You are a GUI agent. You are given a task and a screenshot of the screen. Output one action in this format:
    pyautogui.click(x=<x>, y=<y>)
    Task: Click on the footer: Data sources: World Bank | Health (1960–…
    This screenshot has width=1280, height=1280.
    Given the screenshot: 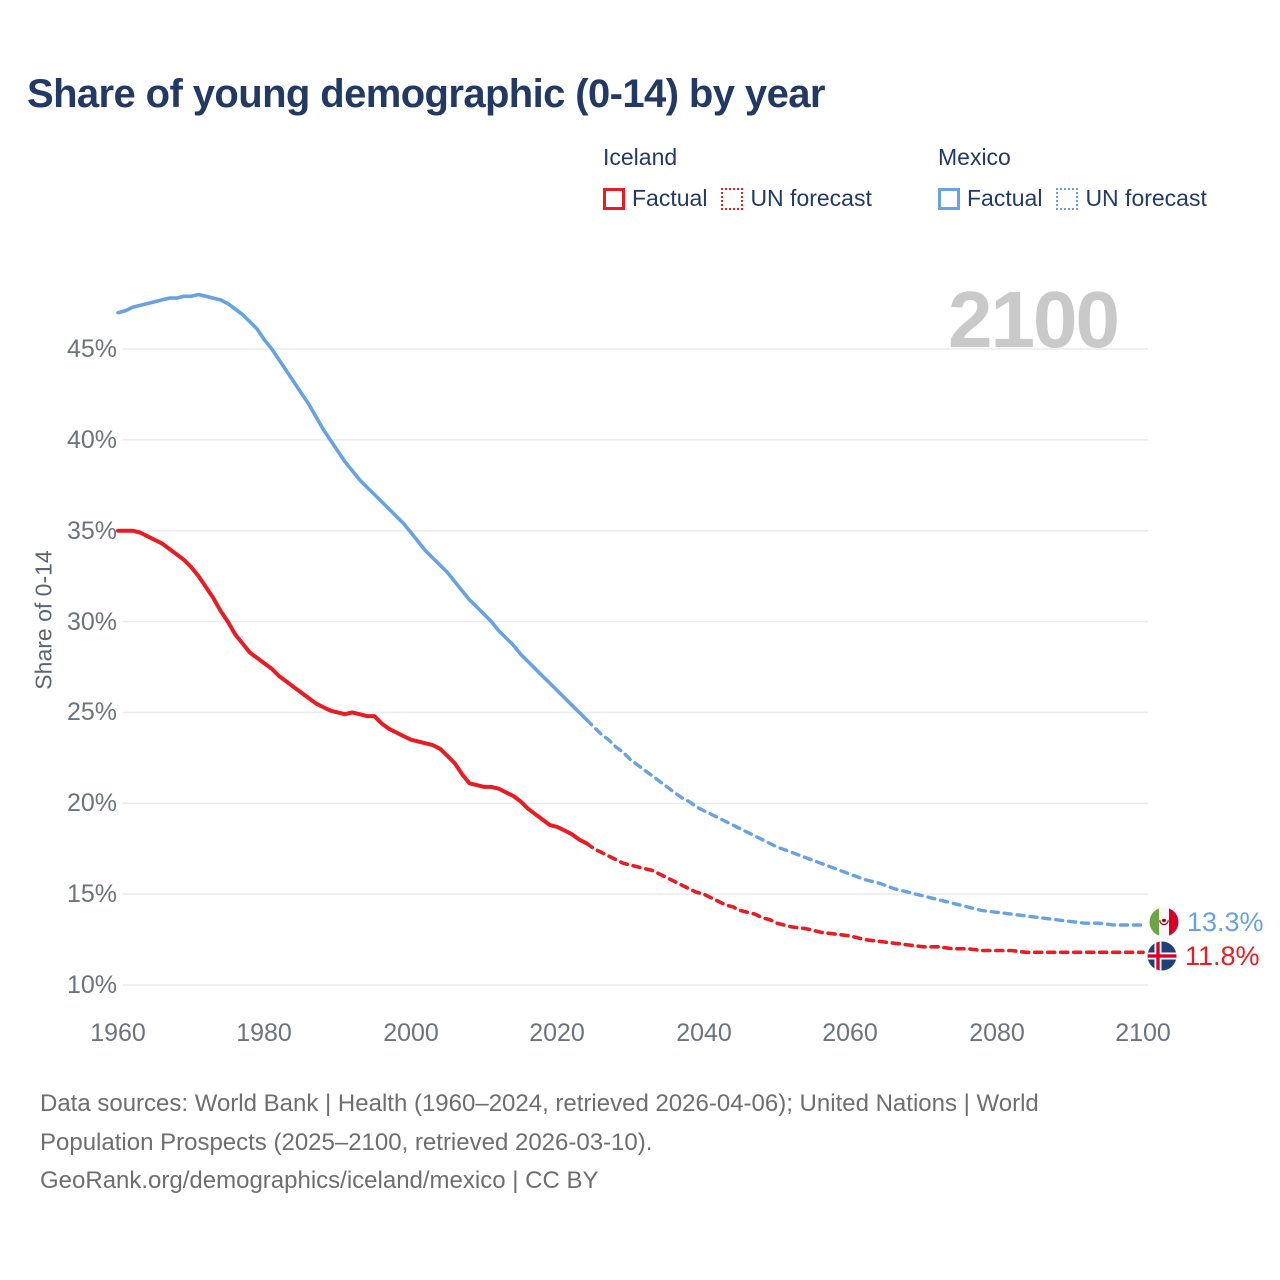 What is the action you would take?
    pyautogui.click(x=539, y=1143)
    